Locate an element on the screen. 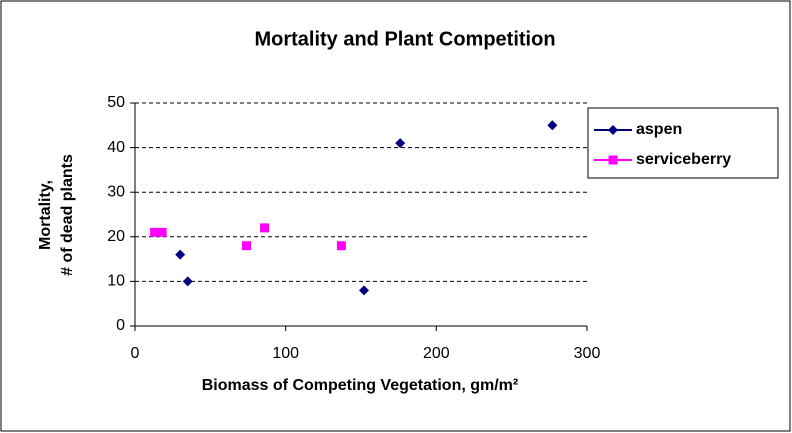 The width and height of the screenshot is (792, 433). legend-label: aspen is located at coordinates (659, 129).